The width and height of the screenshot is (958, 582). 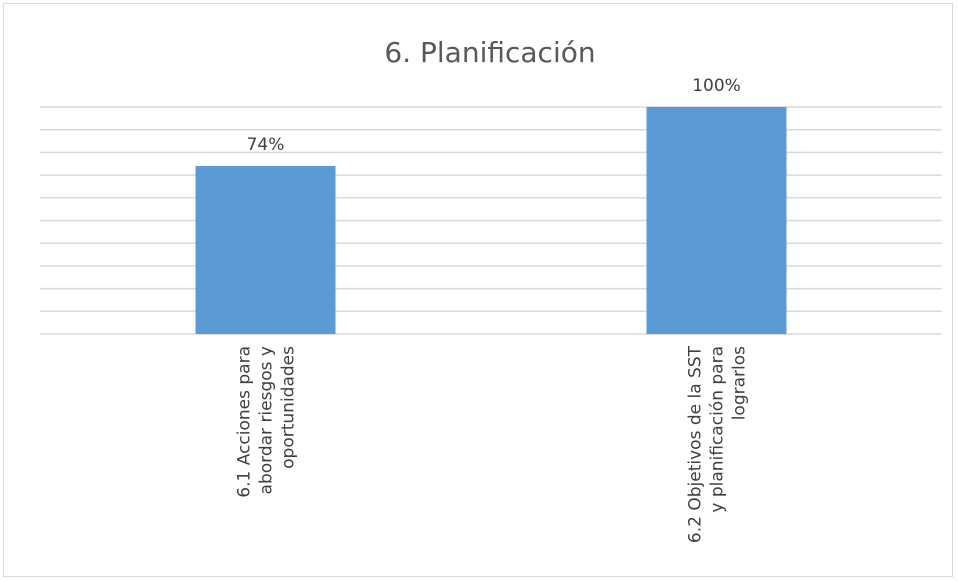 I want to click on data-label-2: 100%, so click(x=716, y=86).